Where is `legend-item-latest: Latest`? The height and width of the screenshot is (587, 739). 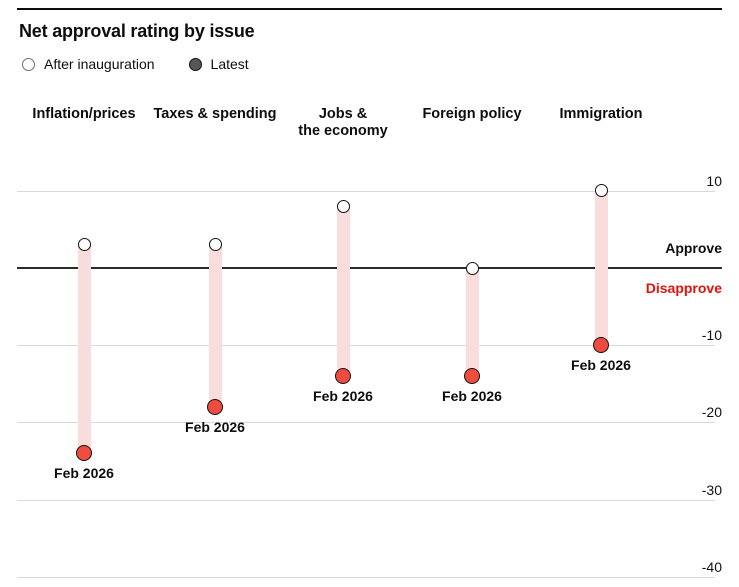
legend-item-latest: Latest is located at coordinates (218, 64).